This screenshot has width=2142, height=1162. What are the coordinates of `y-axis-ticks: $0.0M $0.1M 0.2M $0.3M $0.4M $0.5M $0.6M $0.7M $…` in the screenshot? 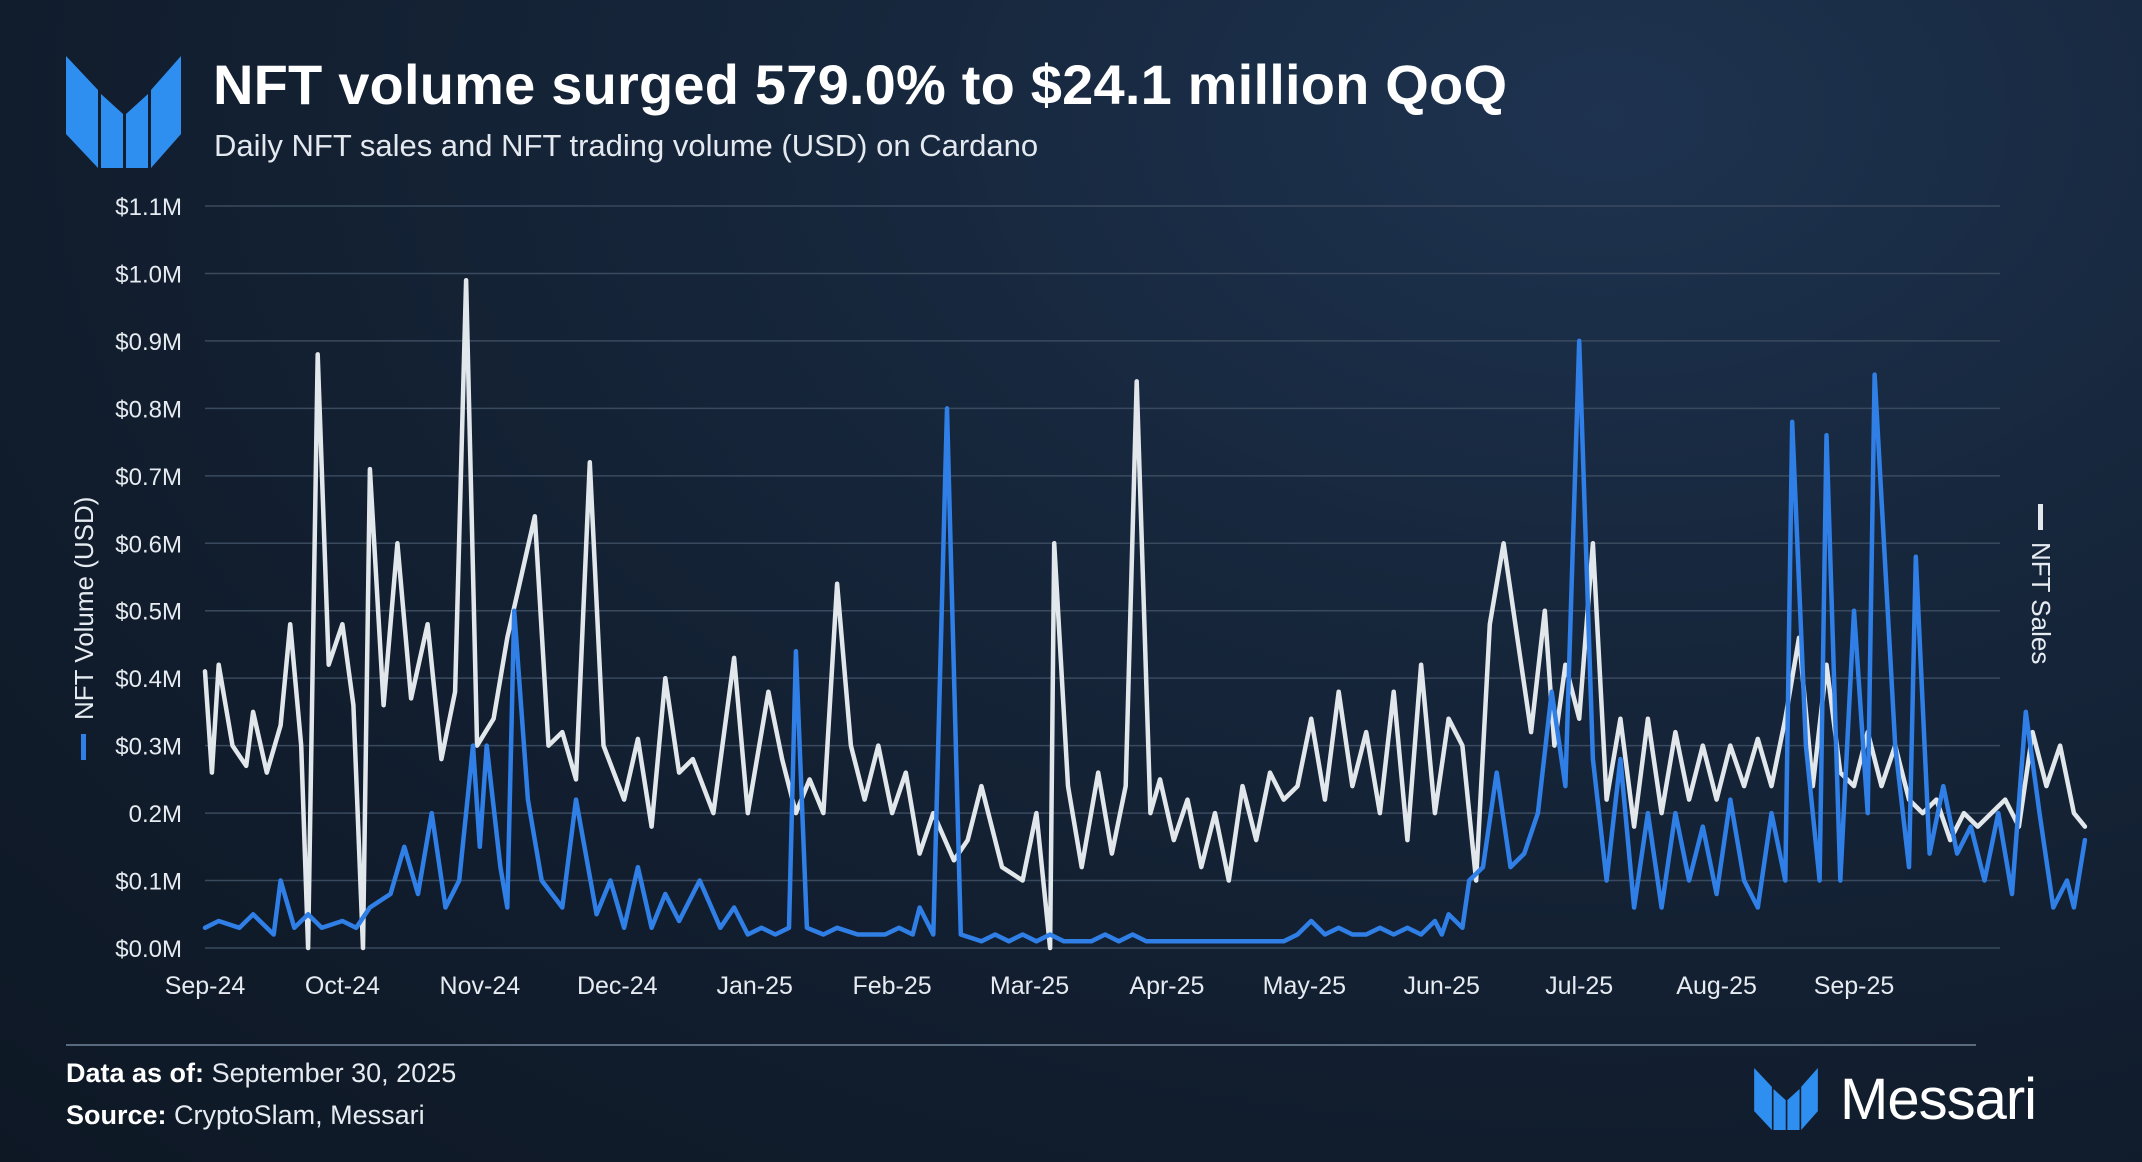 It's located at (148, 578).